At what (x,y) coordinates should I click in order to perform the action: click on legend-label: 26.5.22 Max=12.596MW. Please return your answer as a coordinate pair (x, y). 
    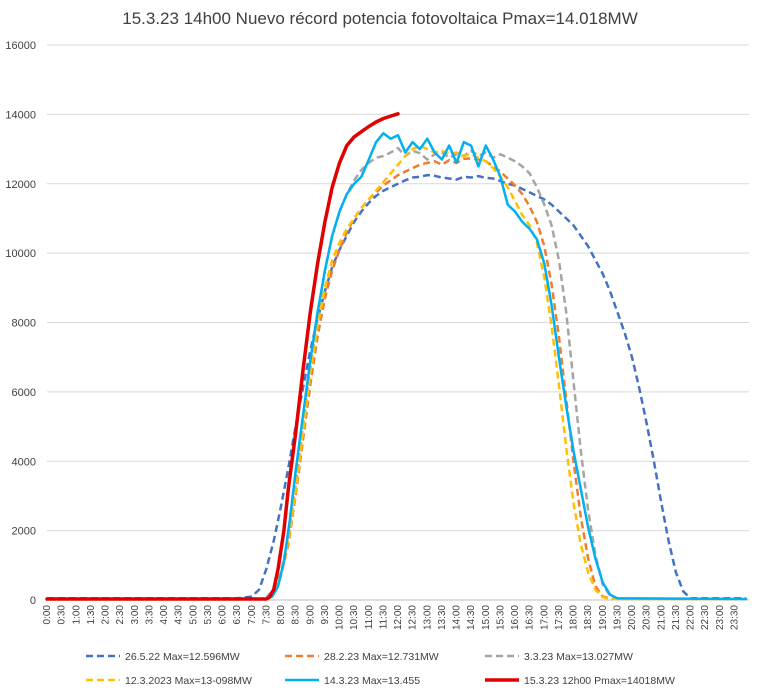
    Looking at the image, I should click on (182, 657).